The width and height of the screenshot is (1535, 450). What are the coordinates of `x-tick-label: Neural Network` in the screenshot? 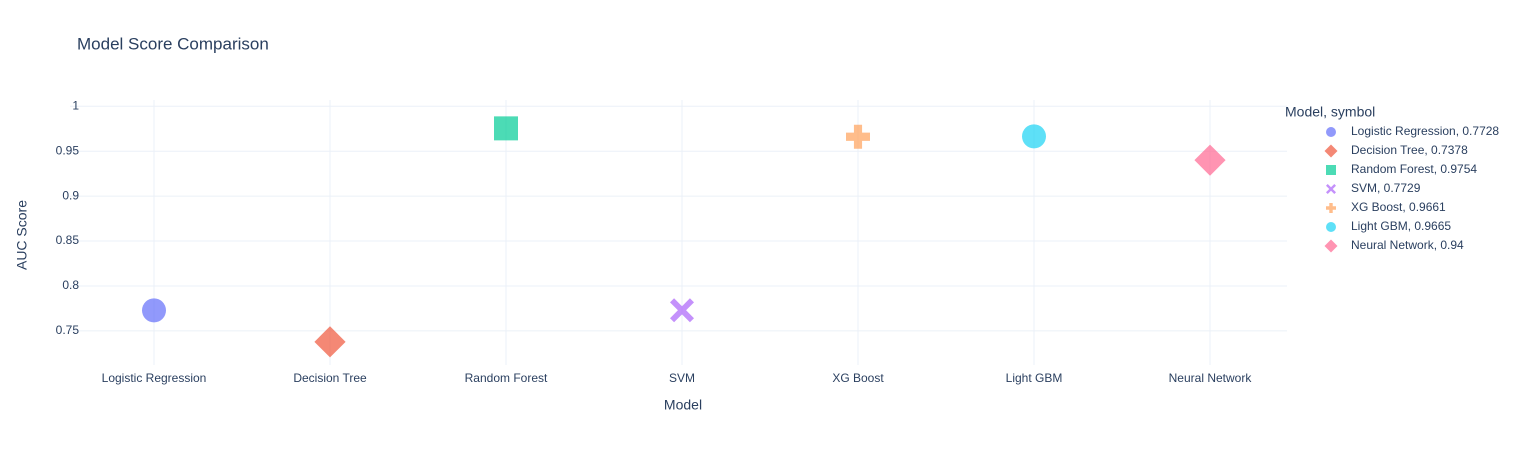 It's located at (1211, 378).